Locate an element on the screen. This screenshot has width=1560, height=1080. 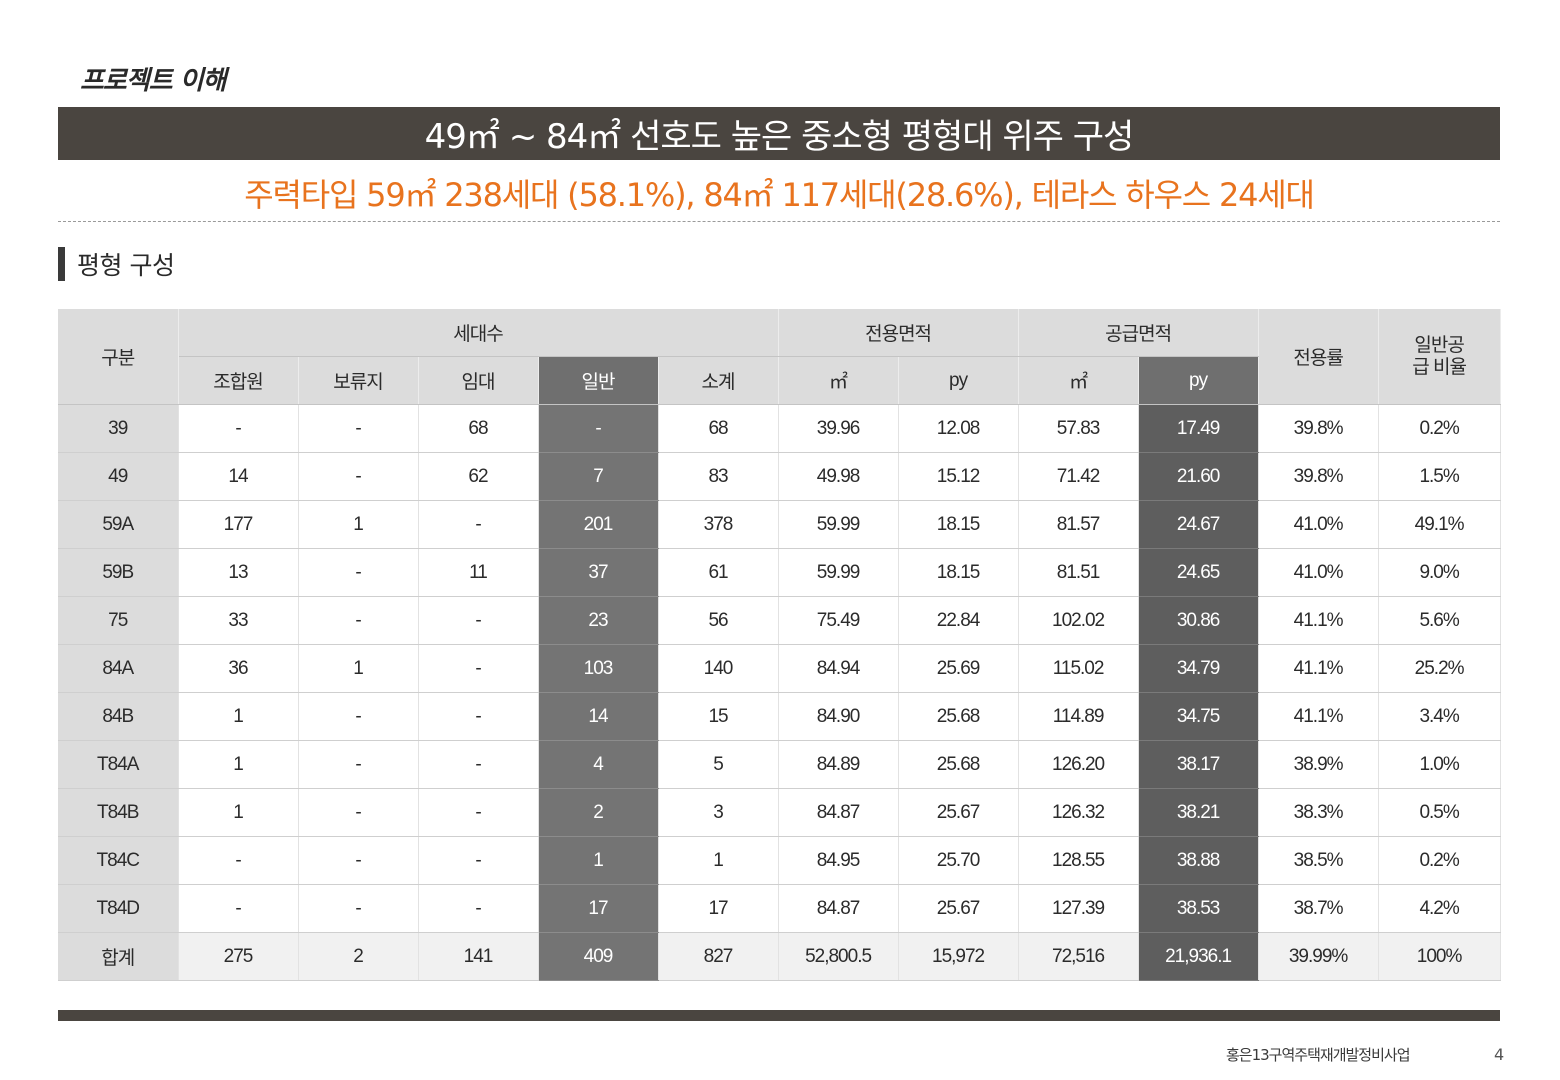
cell: 100% is located at coordinates (1439, 956).